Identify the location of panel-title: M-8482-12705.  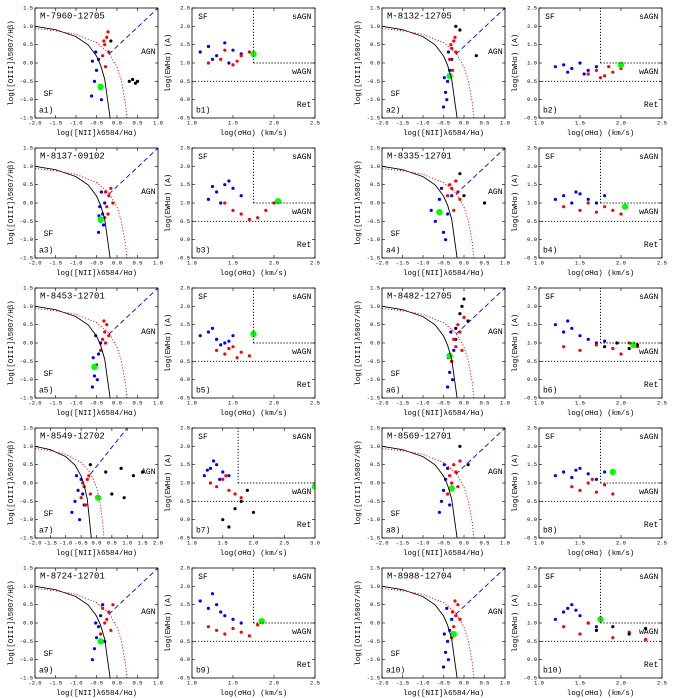
(419, 296).